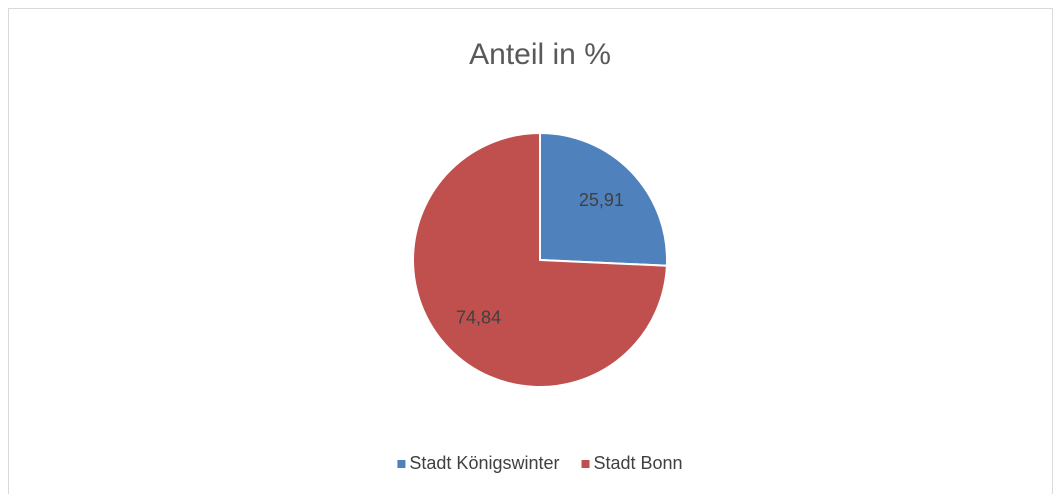 The image size is (1061, 494). I want to click on data-label: 74,84, so click(478, 317).